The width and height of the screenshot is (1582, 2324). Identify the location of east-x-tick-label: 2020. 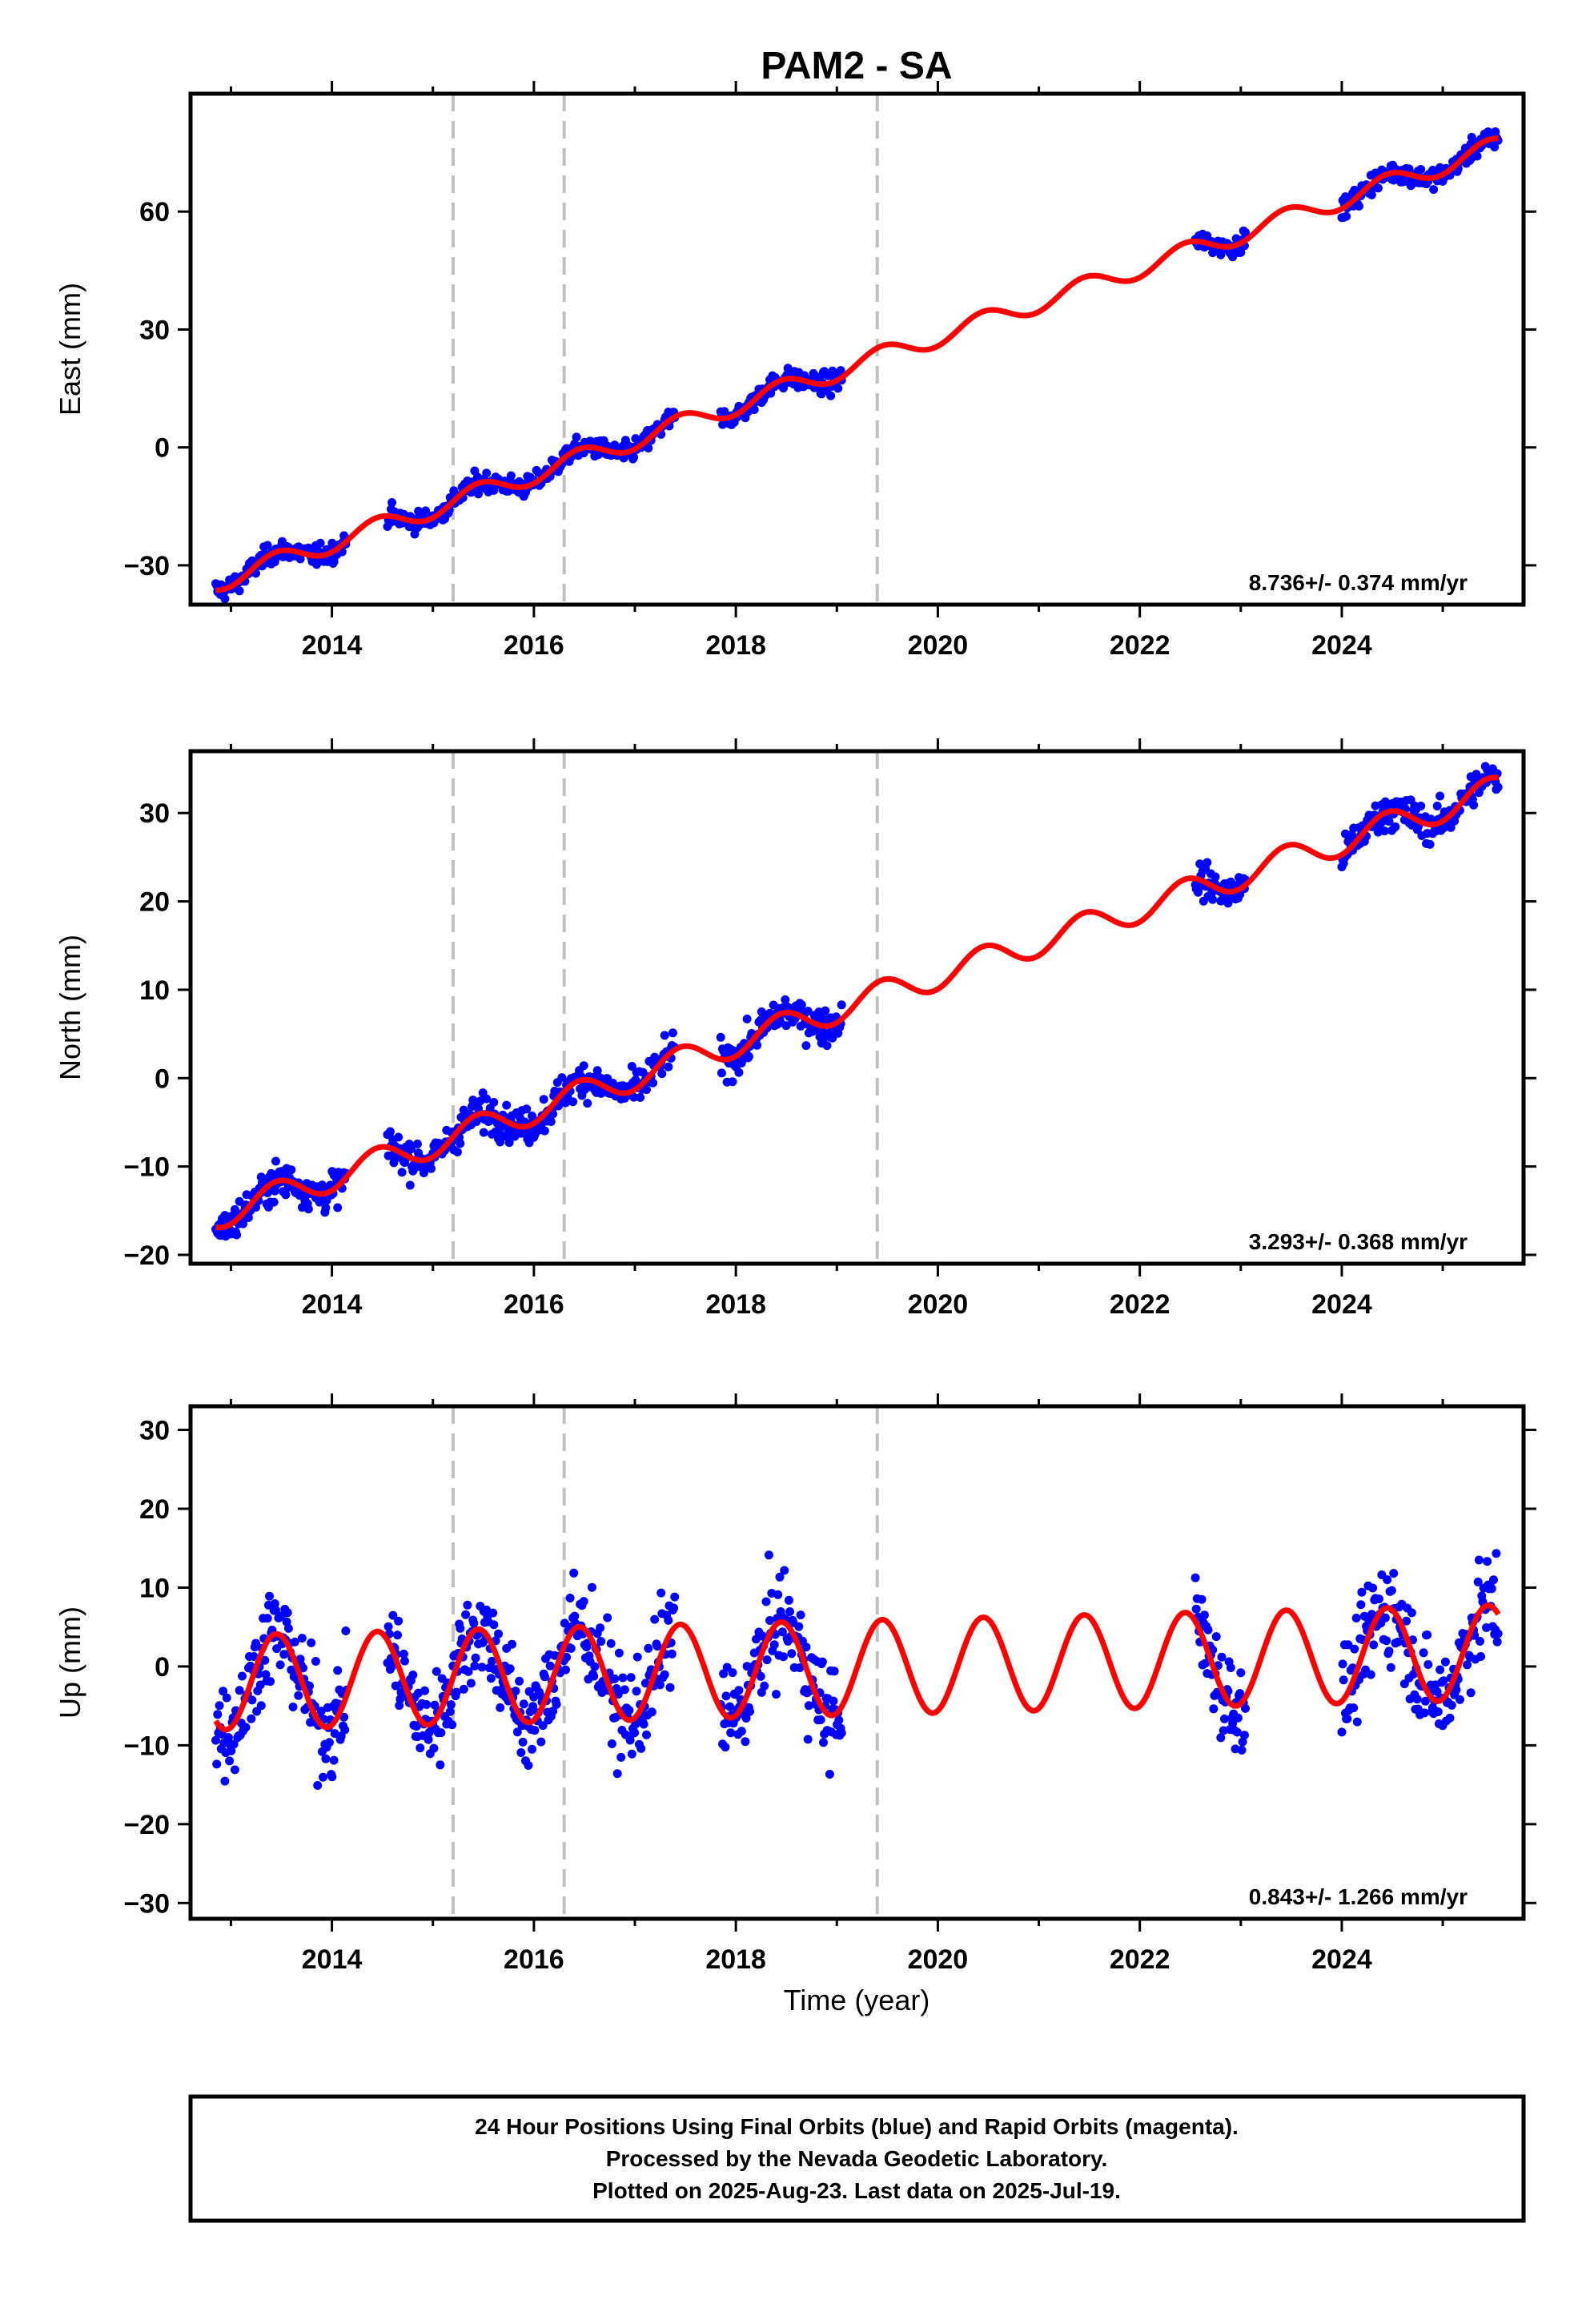
(938, 645).